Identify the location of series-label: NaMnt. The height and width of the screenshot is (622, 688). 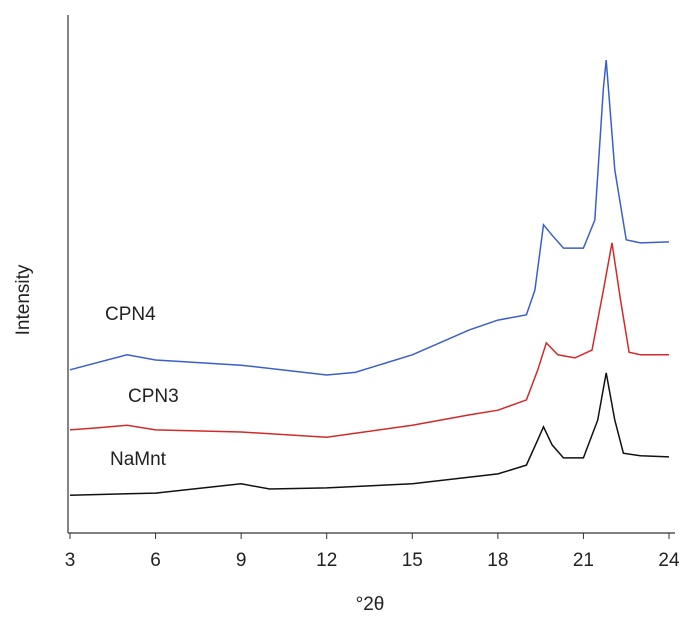
(138, 459).